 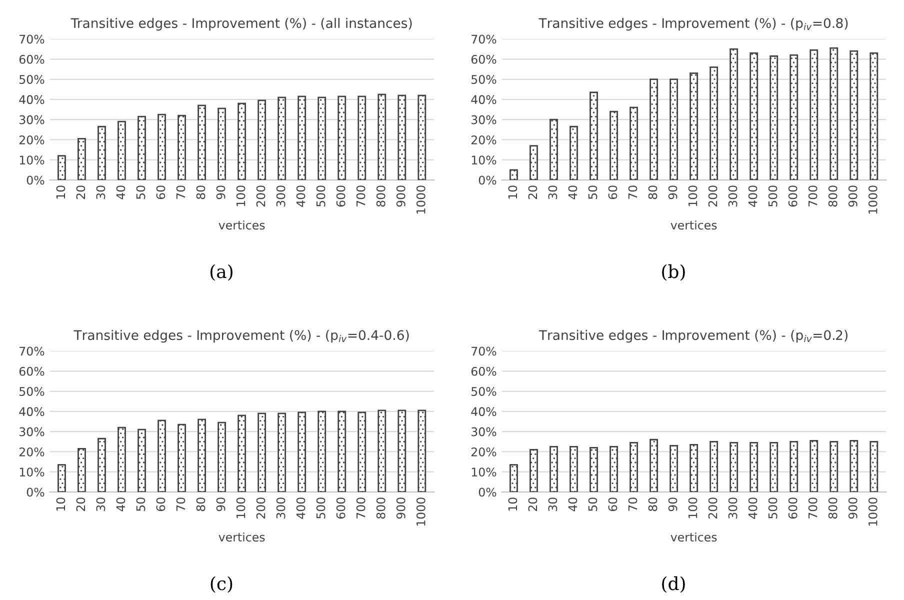 What do you see at coordinates (653, 505) in the screenshot?
I see `x-tick-label: 80` at bounding box center [653, 505].